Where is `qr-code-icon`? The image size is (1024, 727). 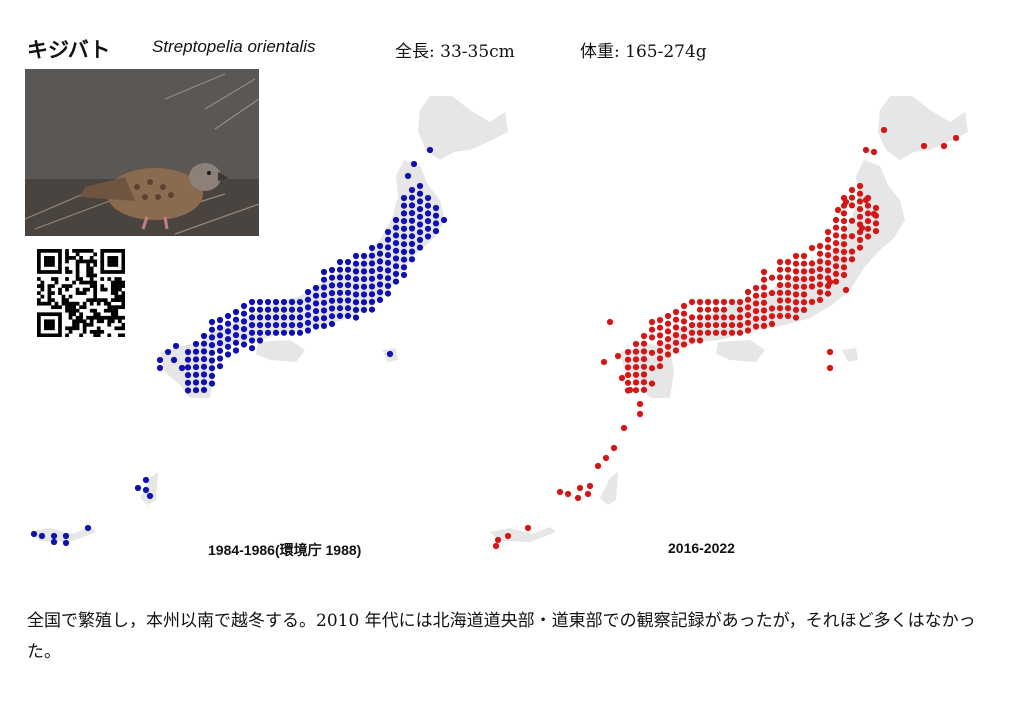
qr-code-icon is located at coordinates (81, 293).